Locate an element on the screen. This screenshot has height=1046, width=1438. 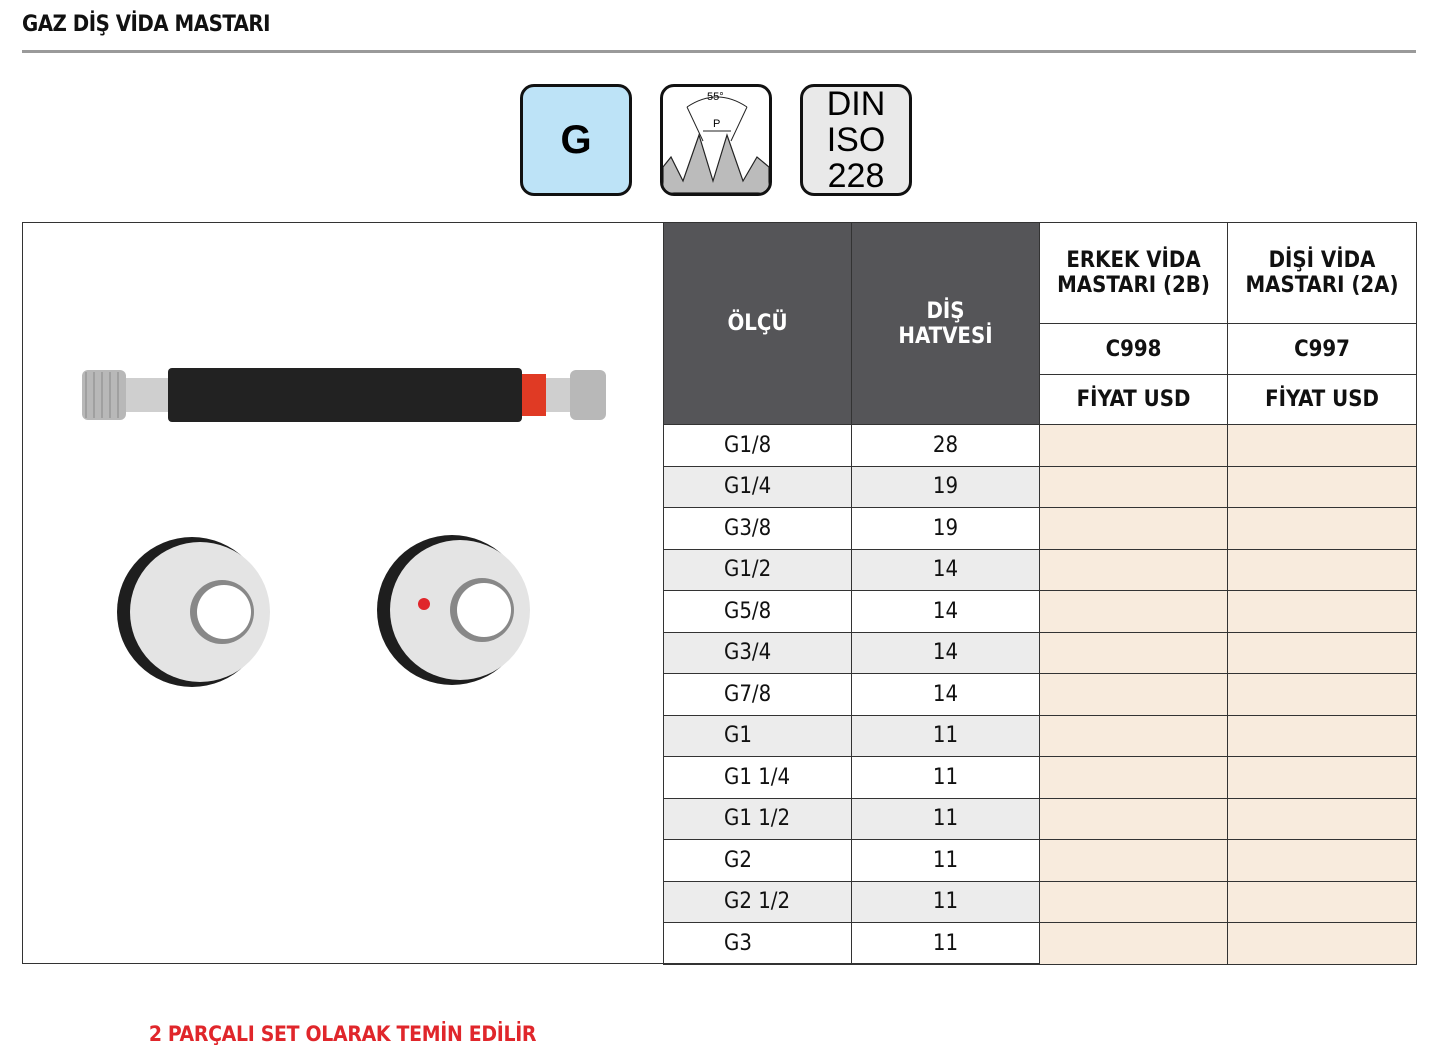
size-cell: G1 1/4 is located at coordinates (757, 777).